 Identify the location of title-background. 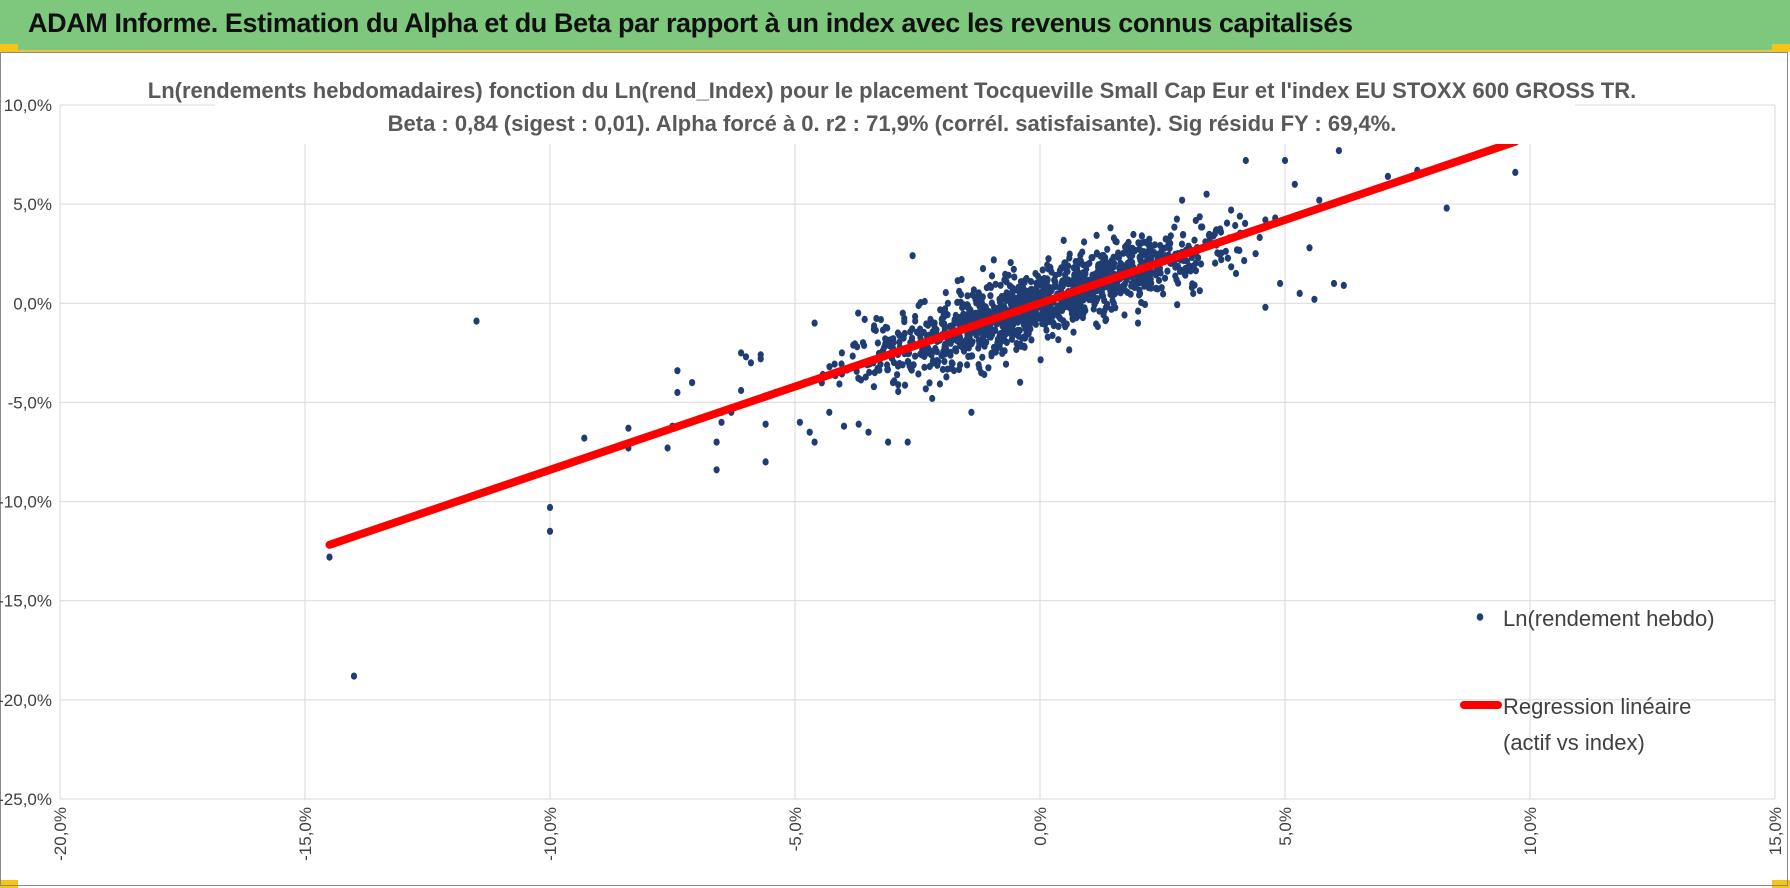
(895, 108).